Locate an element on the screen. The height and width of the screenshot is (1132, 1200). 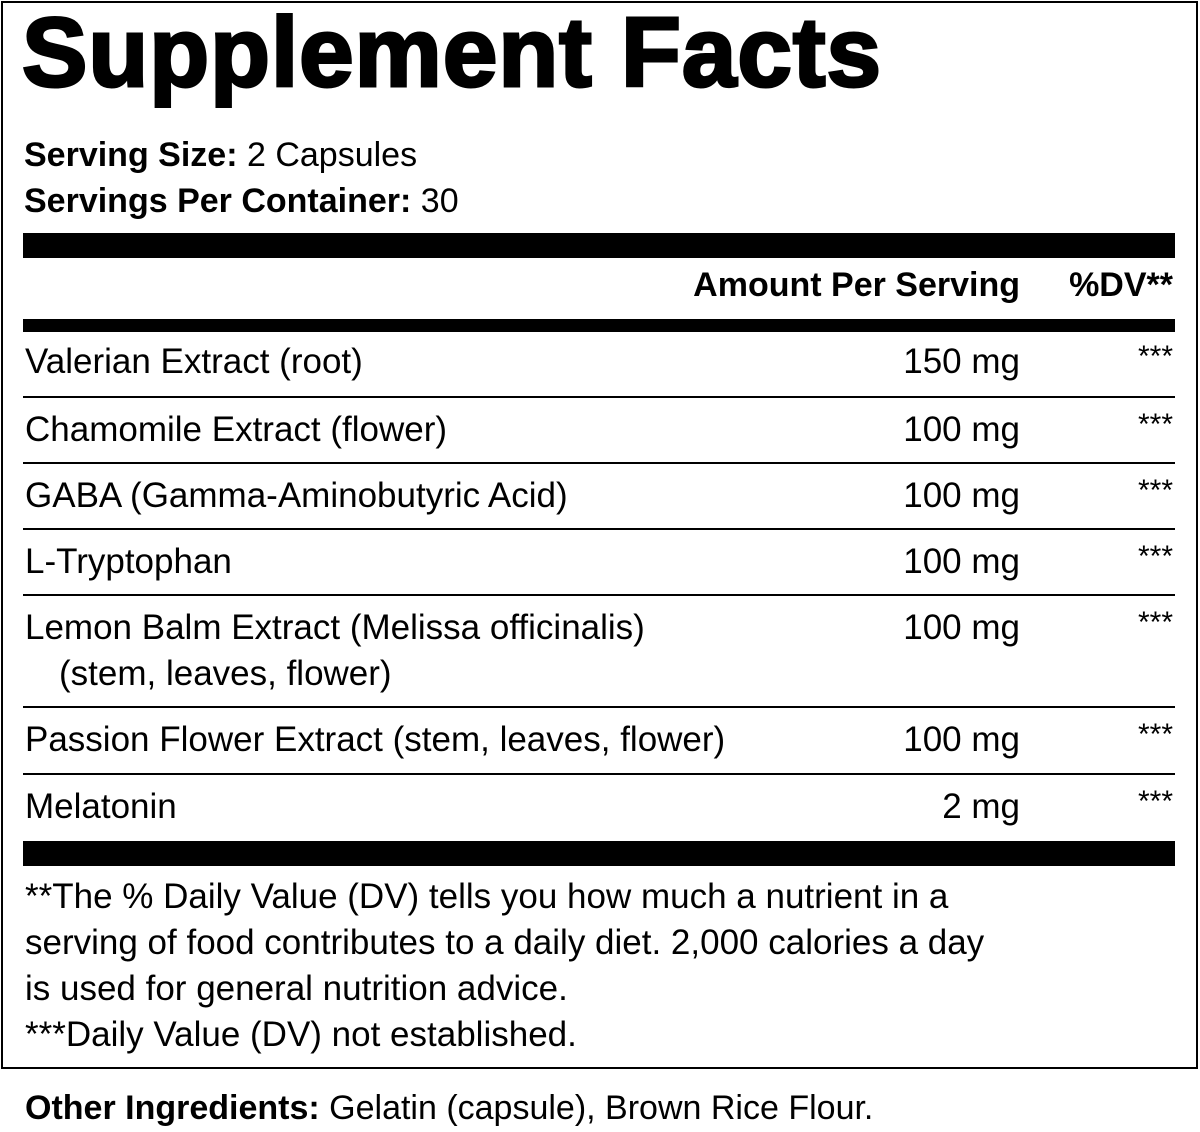
ingredient-name: Valerian Extract (root) is located at coordinates (194, 361).